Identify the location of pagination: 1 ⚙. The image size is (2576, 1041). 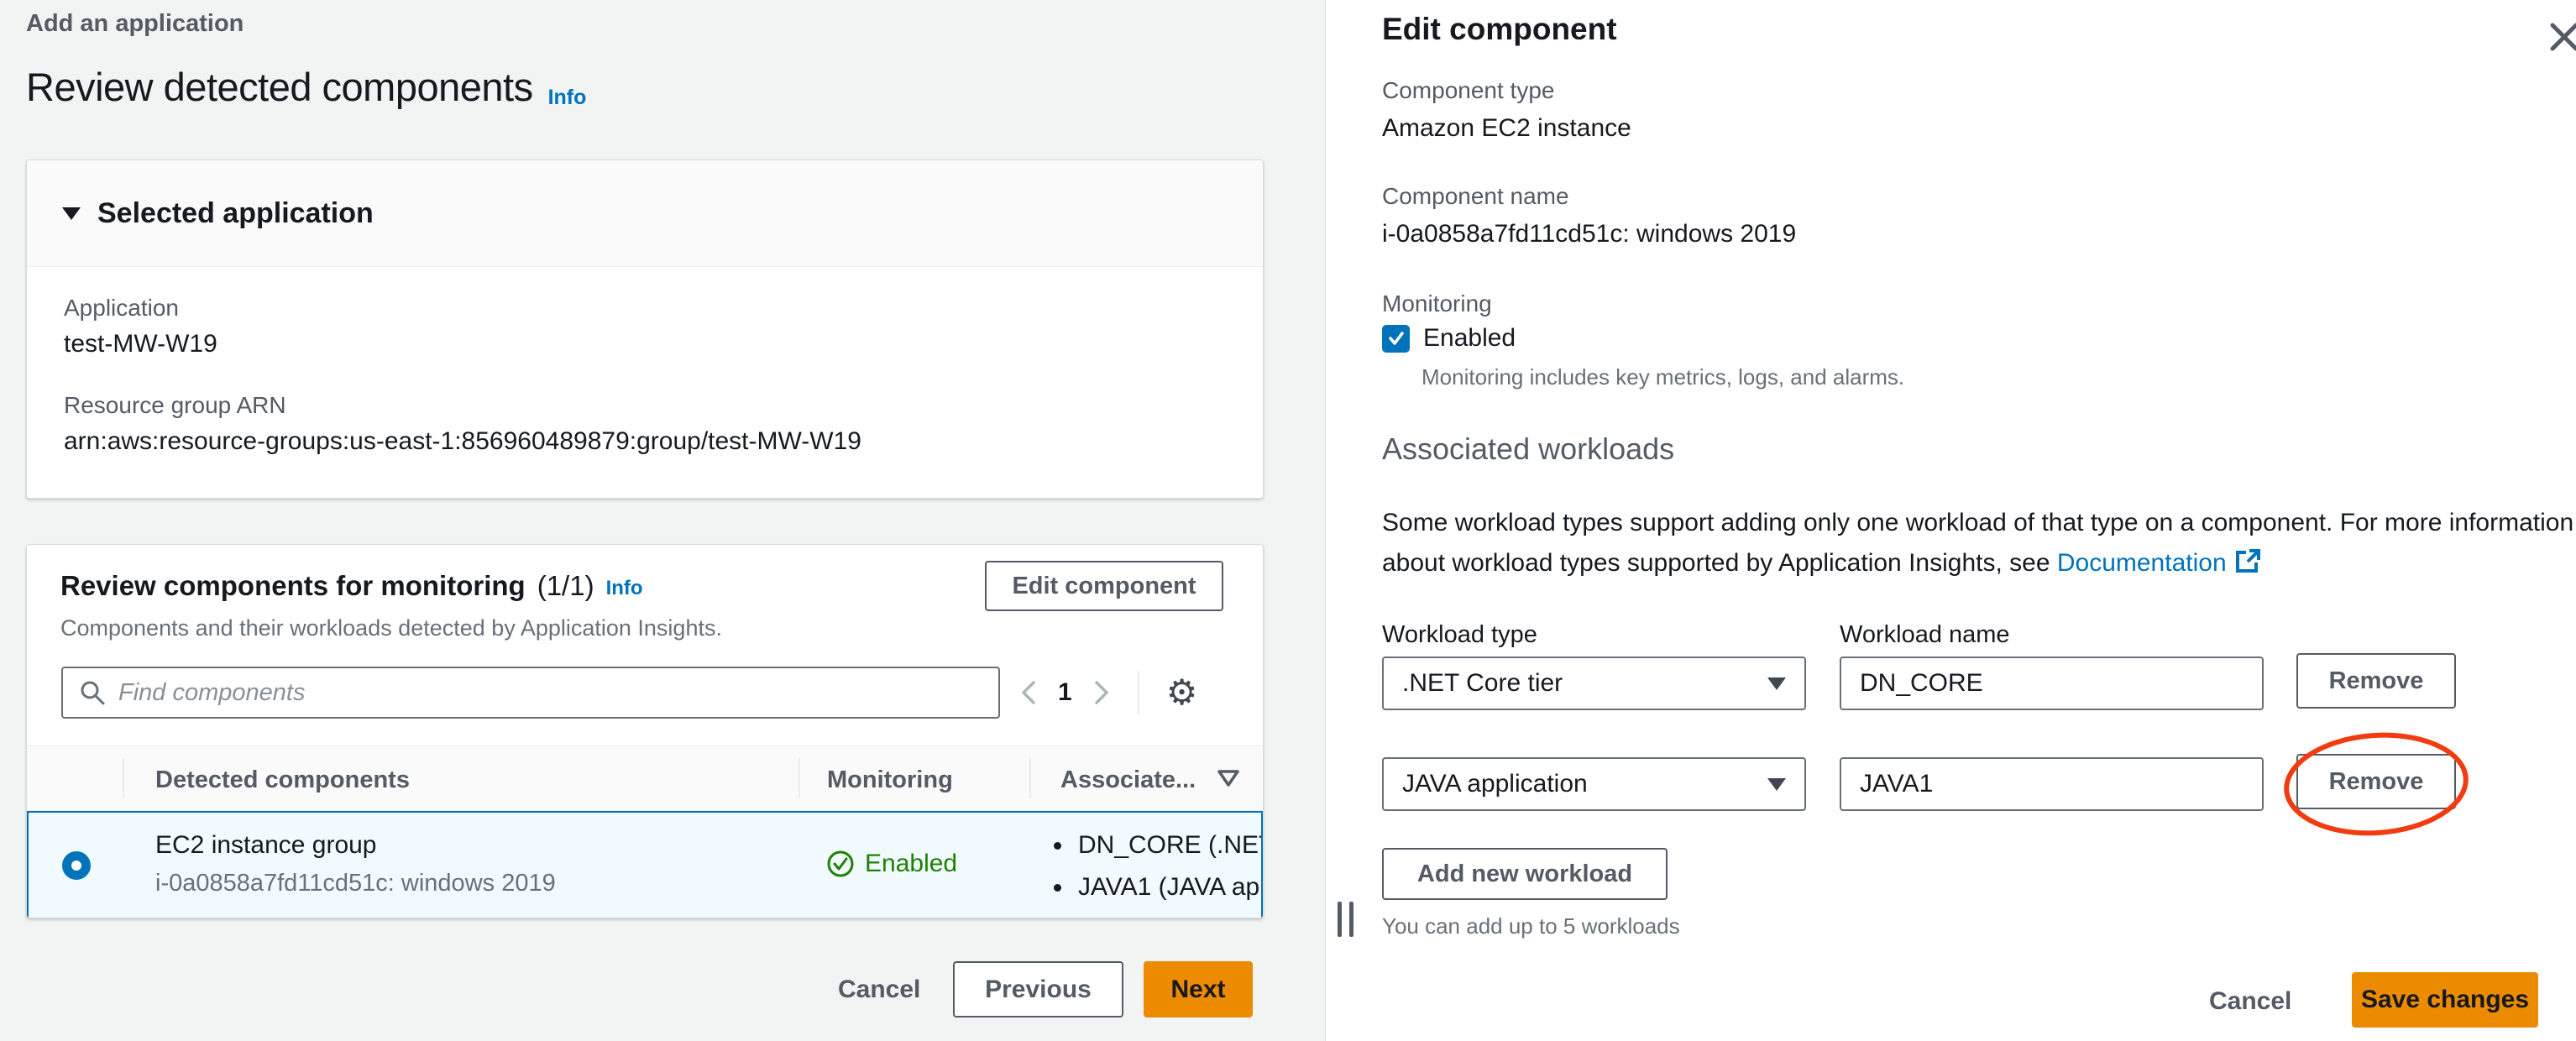
(1107, 692).